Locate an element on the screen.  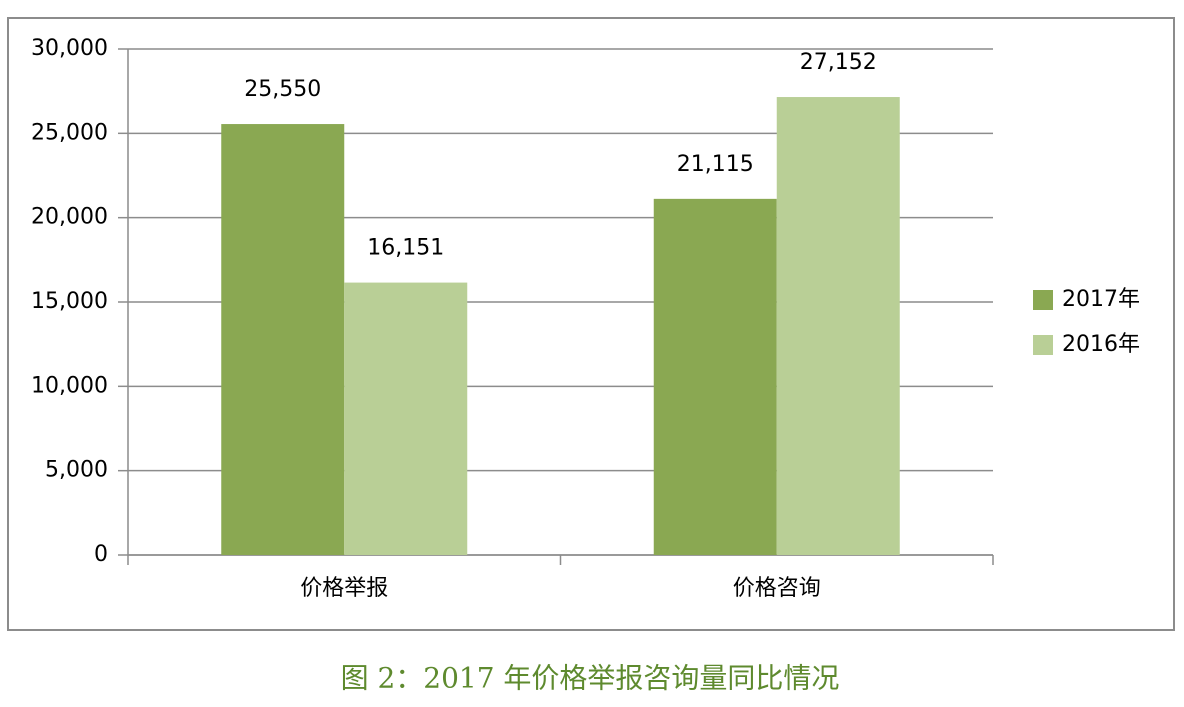
y-tick-label: 0 is located at coordinates (101, 554).